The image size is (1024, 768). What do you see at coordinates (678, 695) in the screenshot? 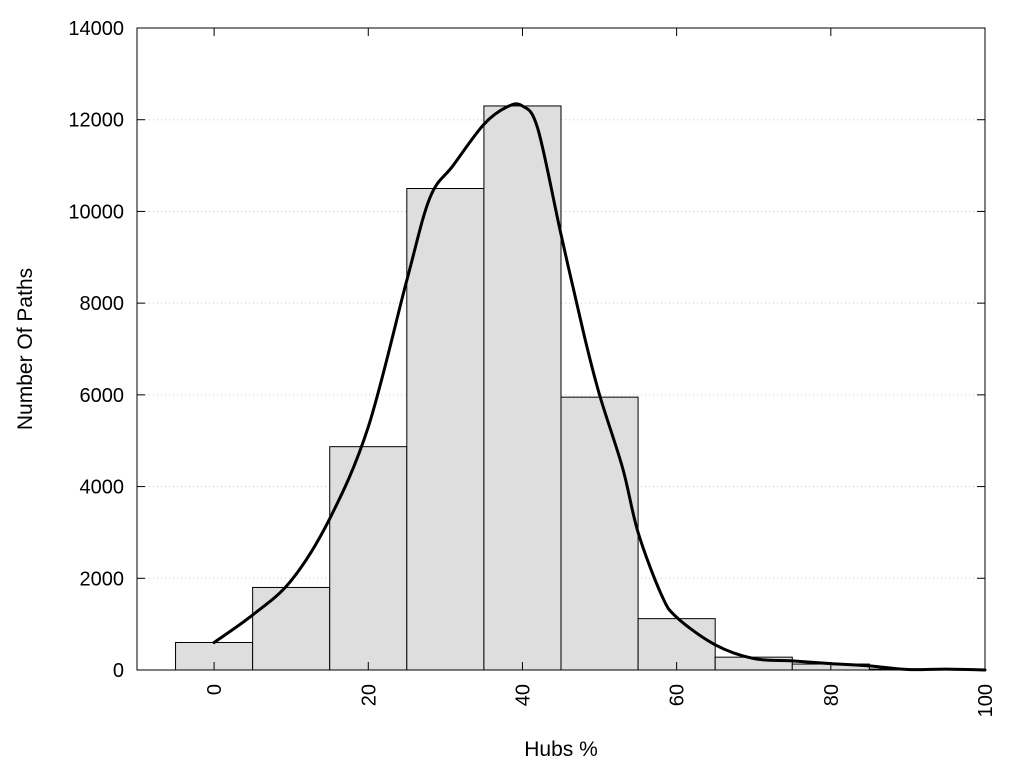
I see `x-tick-label: 60` at bounding box center [678, 695].